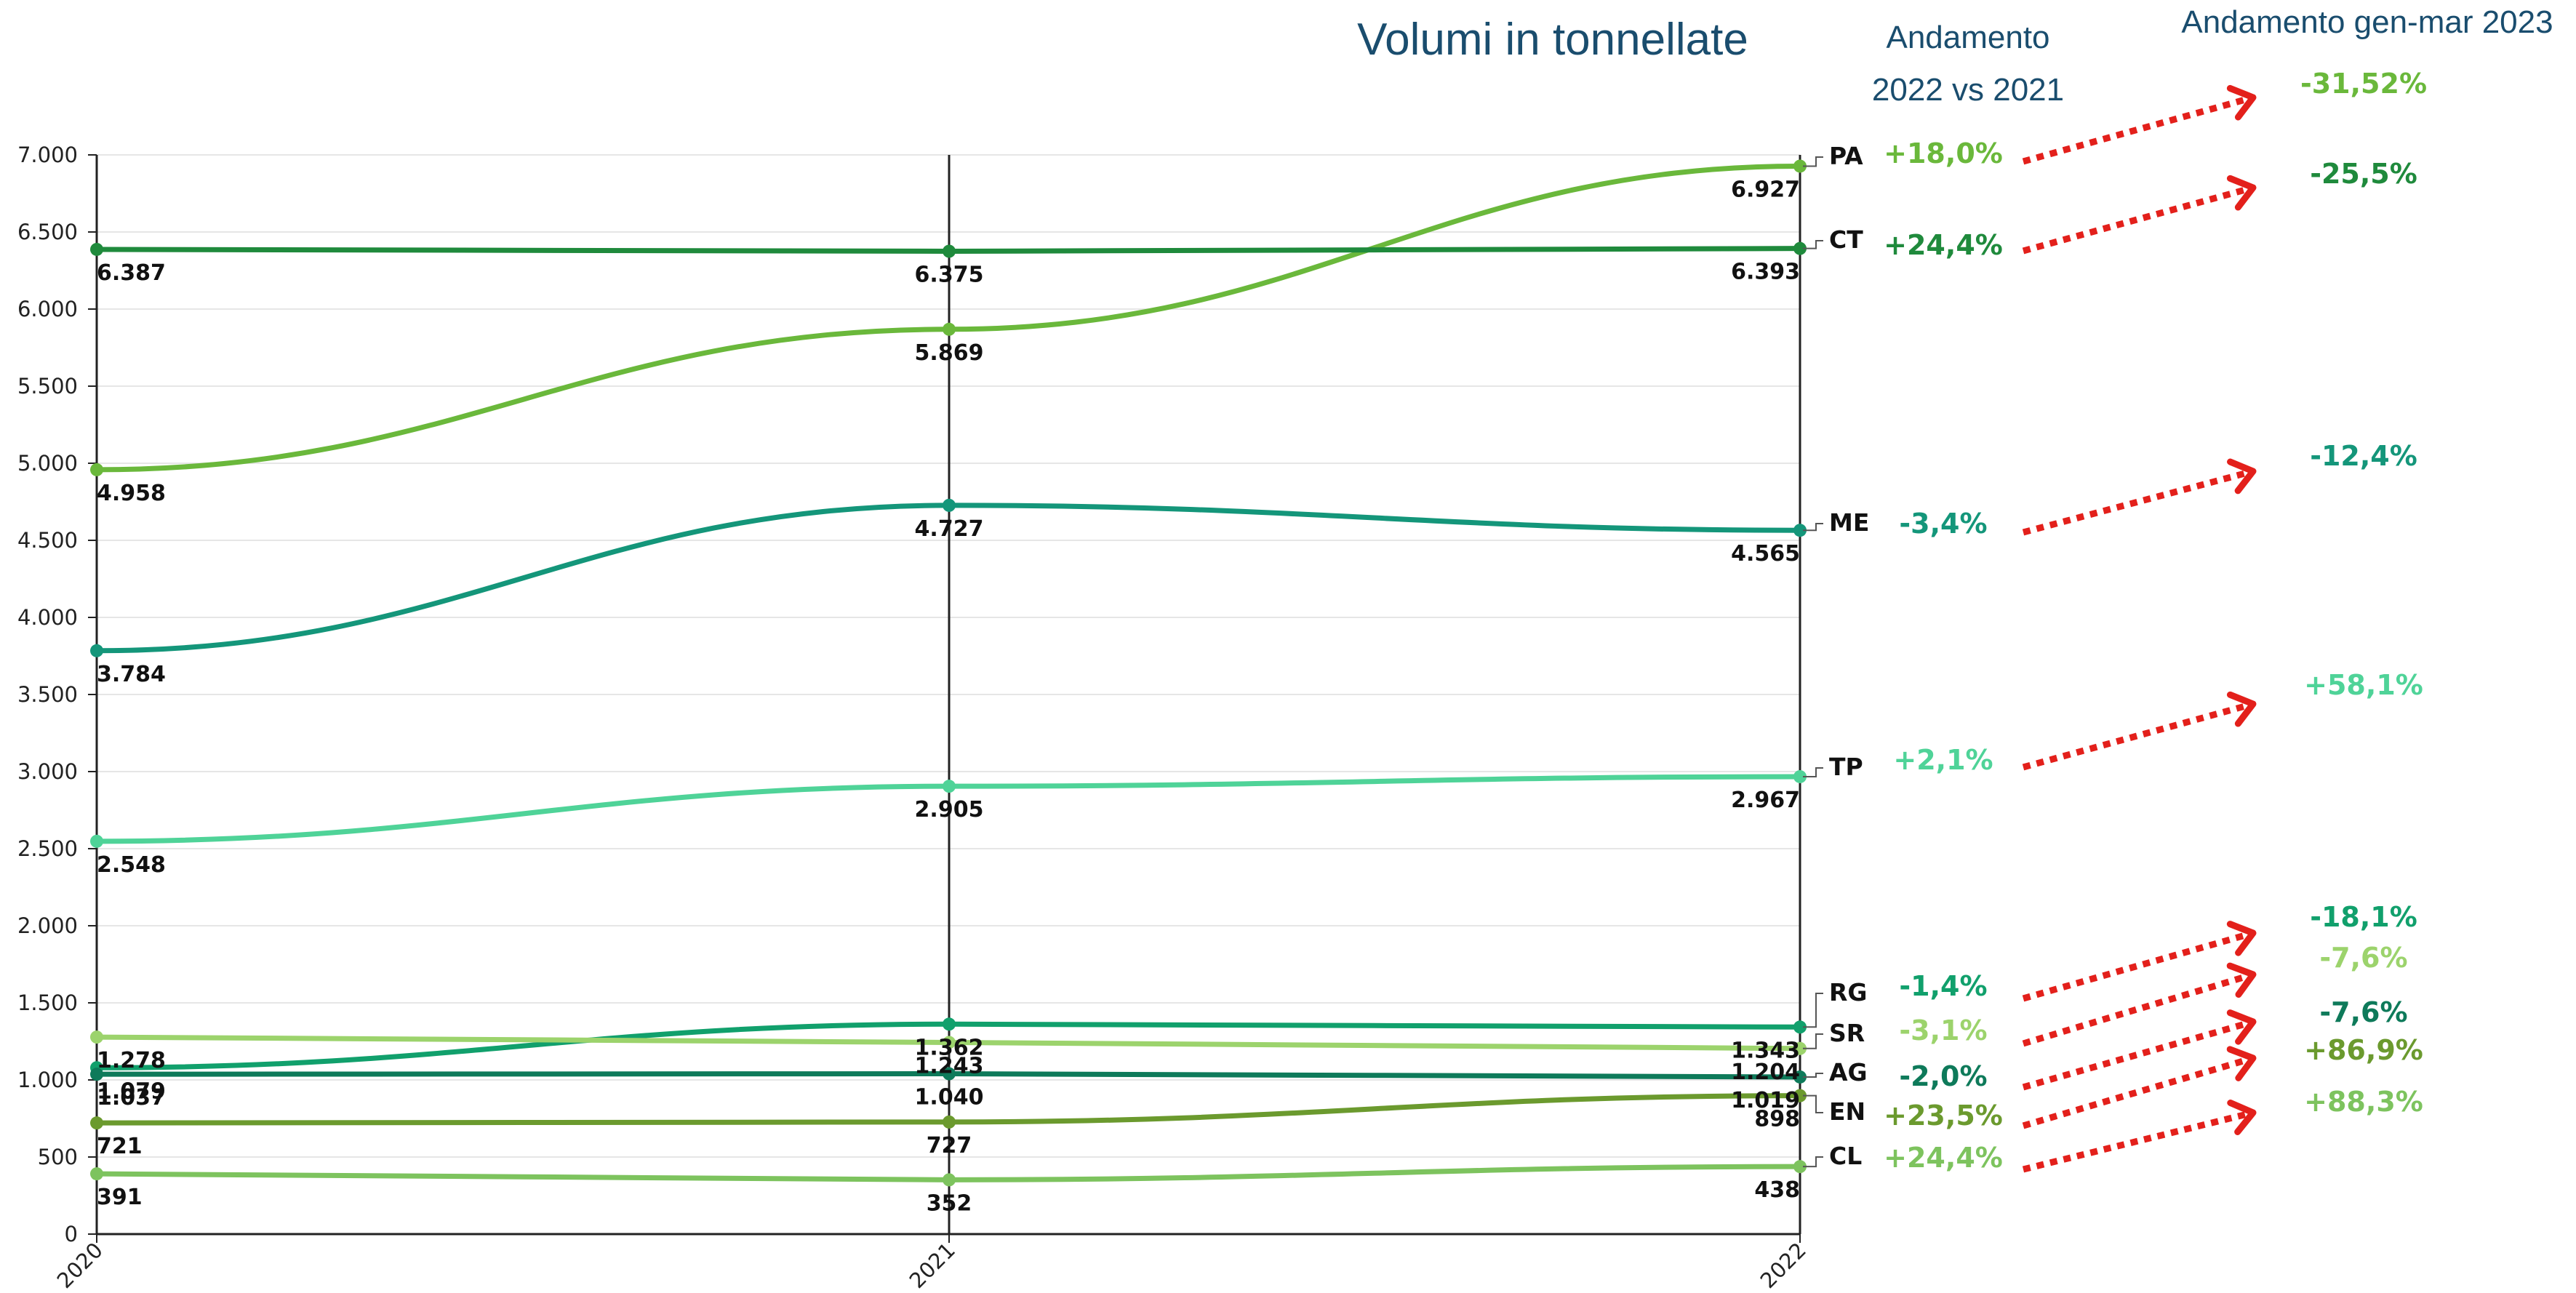 The height and width of the screenshot is (1293, 2576). What do you see at coordinates (949, 1065) in the screenshot?
I see `data-label: 1.243` at bounding box center [949, 1065].